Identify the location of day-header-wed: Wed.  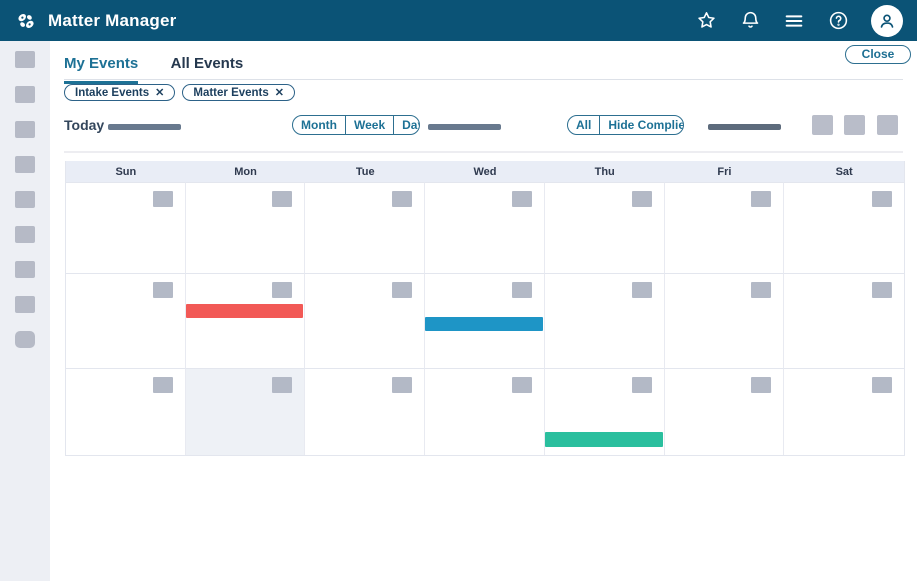
(485, 171).